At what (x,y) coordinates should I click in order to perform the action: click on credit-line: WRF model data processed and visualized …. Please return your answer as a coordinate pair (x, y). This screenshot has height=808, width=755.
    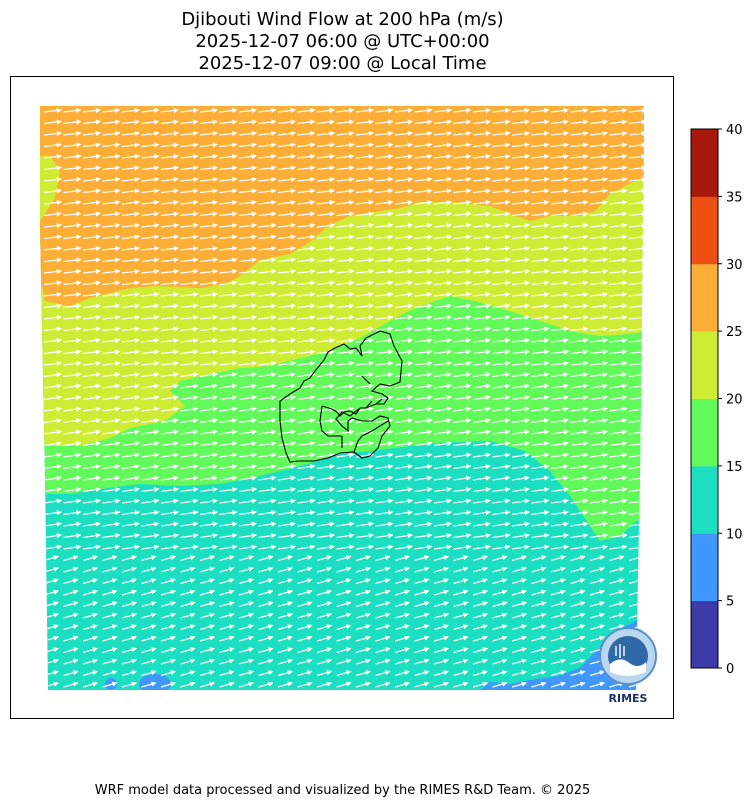
    Looking at the image, I should click on (342, 790).